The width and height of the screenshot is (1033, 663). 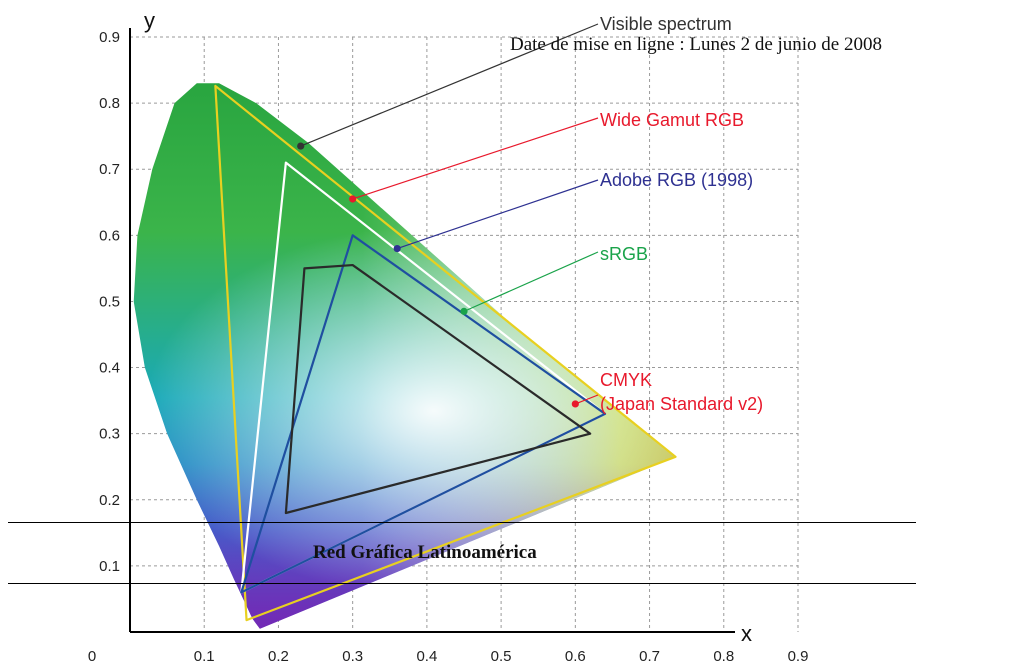 I want to click on x-tick-label: 0.8, so click(x=723, y=655).